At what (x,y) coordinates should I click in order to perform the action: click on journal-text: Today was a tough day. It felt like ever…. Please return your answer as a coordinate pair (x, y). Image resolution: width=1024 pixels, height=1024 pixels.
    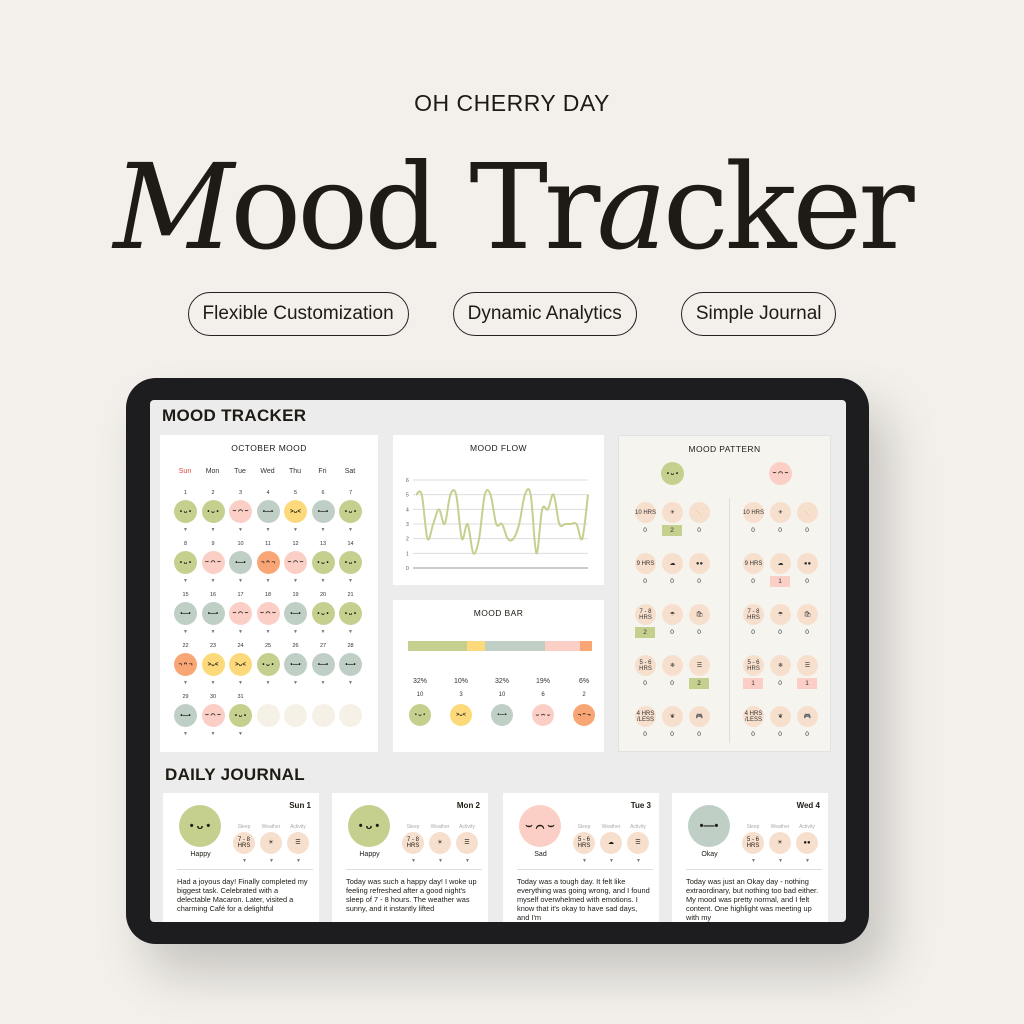
    Looking at the image, I should click on (583, 899).